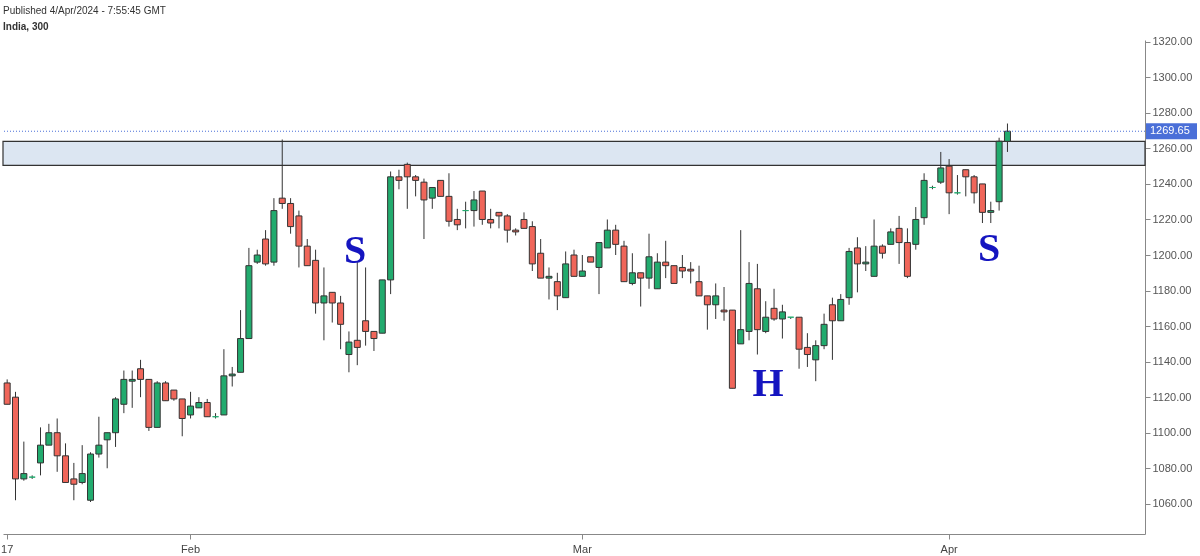  I want to click on y-tick-label: 1120.00, so click(1172, 396).